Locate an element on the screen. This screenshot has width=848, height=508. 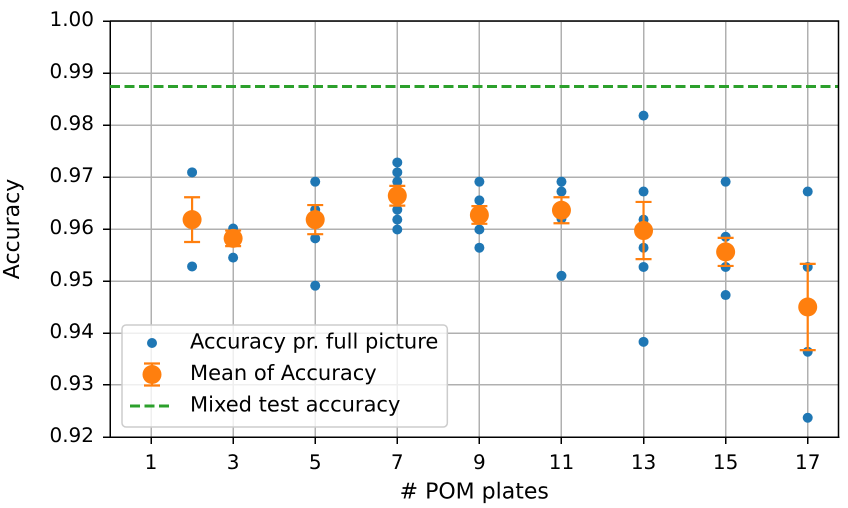
y-tick-label: 0.96 is located at coordinates (71, 227).